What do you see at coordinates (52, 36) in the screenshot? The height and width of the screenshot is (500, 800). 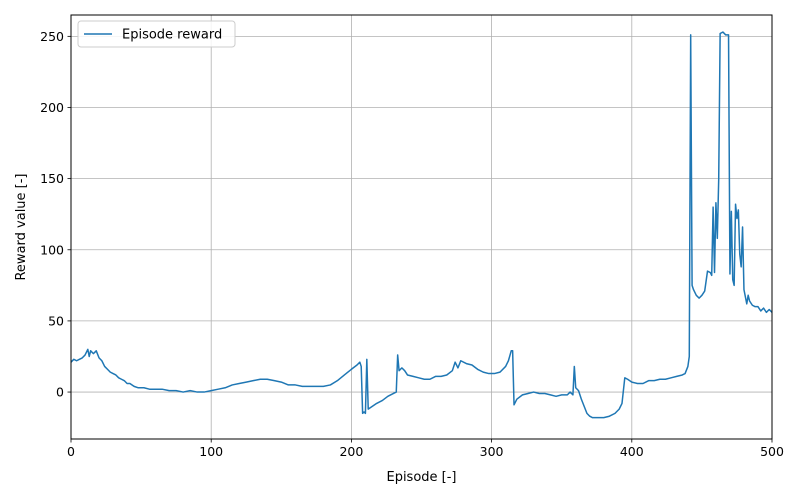 I see `y-tick-label: 250` at bounding box center [52, 36].